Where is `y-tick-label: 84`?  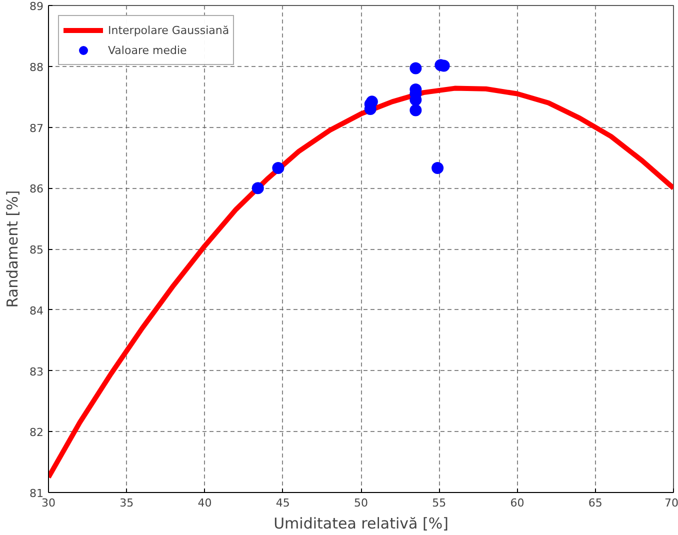 y-tick-label: 84 is located at coordinates (37, 311).